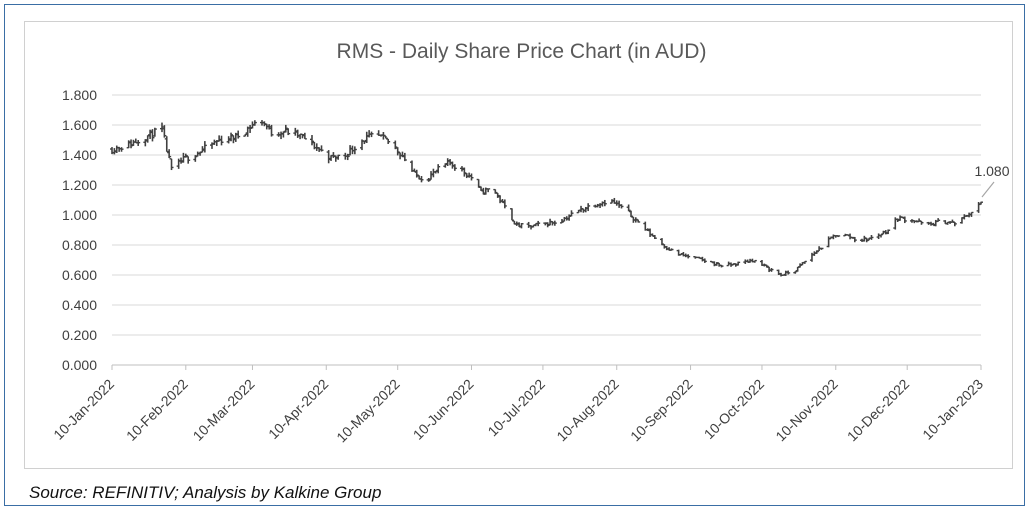 This screenshot has width=1031, height=512. Describe the element at coordinates (79, 215) in the screenshot. I see `y-tick-label: 1.000` at that location.